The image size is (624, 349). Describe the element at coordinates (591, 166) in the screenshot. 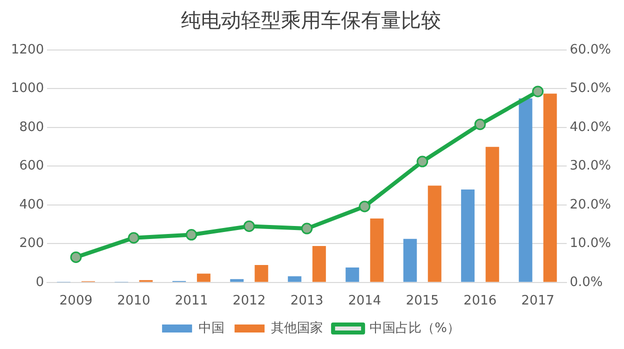

I see `y2-tick-label: 30.0%` at that location.